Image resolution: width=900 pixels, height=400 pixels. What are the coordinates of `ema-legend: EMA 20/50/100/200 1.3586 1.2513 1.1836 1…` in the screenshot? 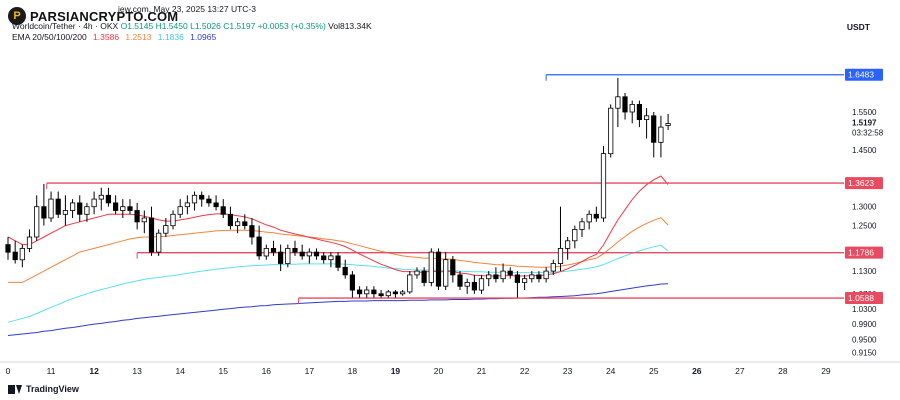 It's located at (116, 37).